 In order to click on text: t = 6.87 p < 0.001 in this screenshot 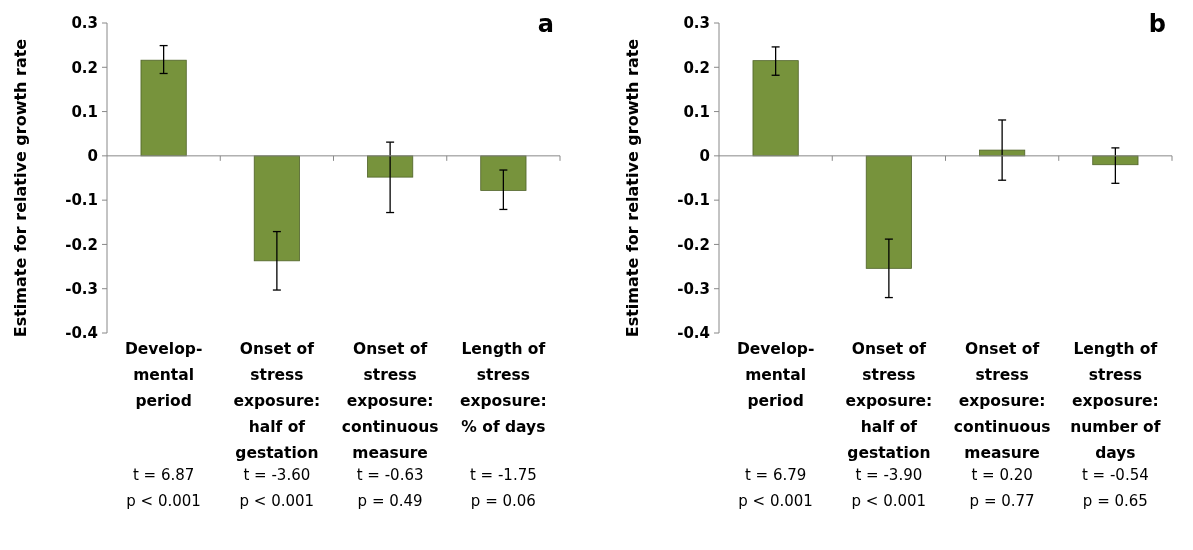, I will do `click(163, 488)`.